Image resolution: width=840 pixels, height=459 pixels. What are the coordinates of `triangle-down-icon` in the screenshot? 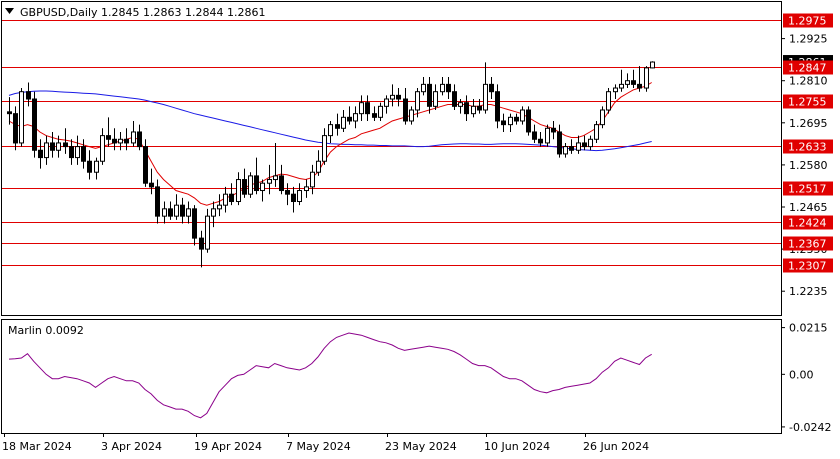 It's located at (9, 11).